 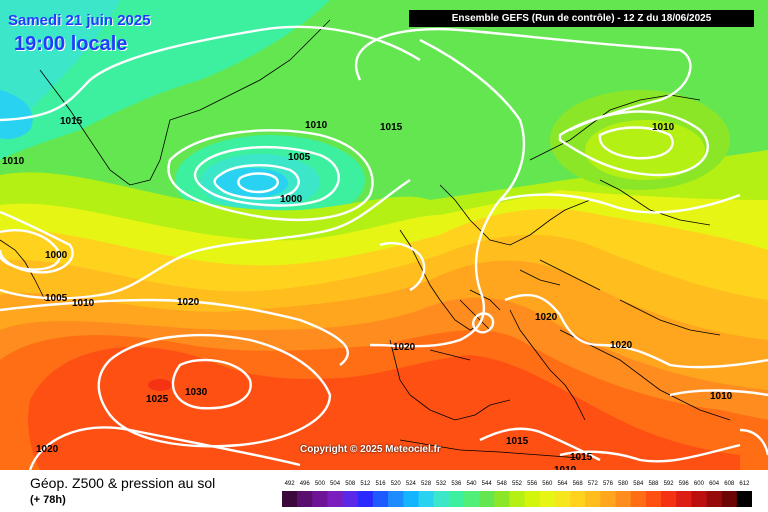 What do you see at coordinates (472, 484) in the screenshot?
I see `legend-level-label: 540` at bounding box center [472, 484].